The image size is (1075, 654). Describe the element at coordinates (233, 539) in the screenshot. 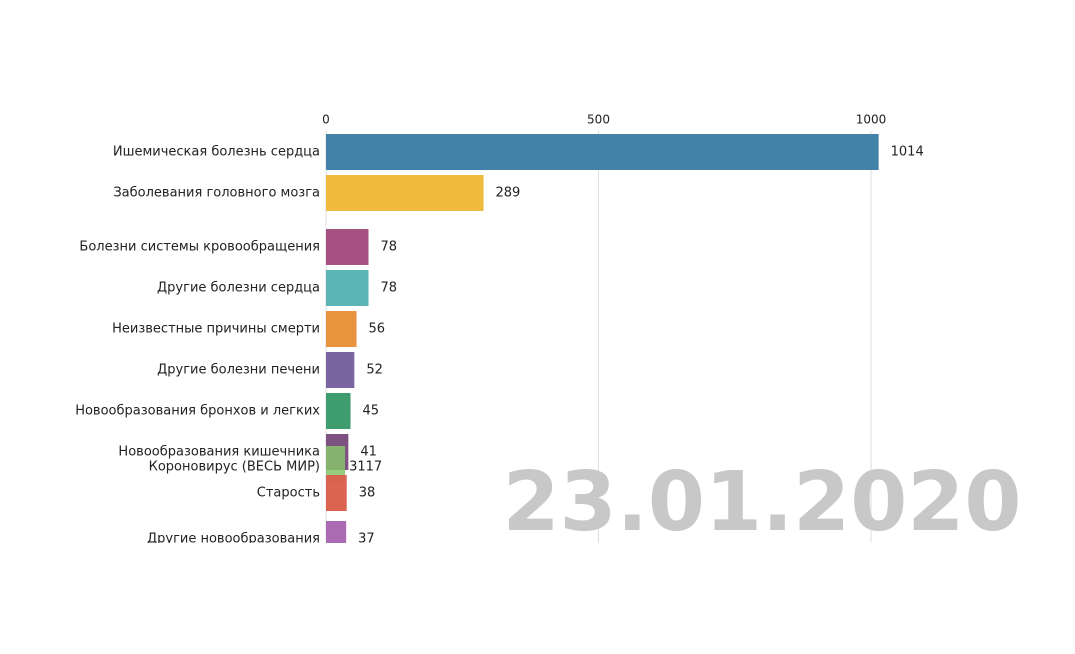

I see `category-label: Другие новообразования` at that location.